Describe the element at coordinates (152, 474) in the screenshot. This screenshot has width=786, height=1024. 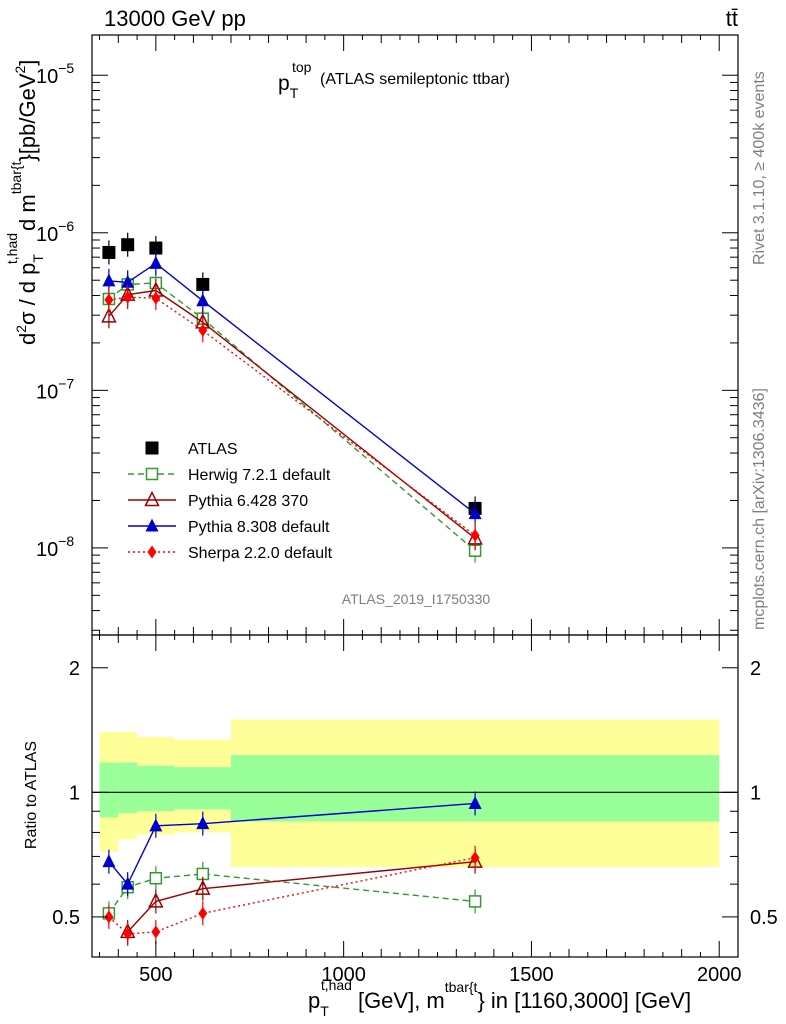
I see `legend-marker-herwig-7-2-1-default` at that location.